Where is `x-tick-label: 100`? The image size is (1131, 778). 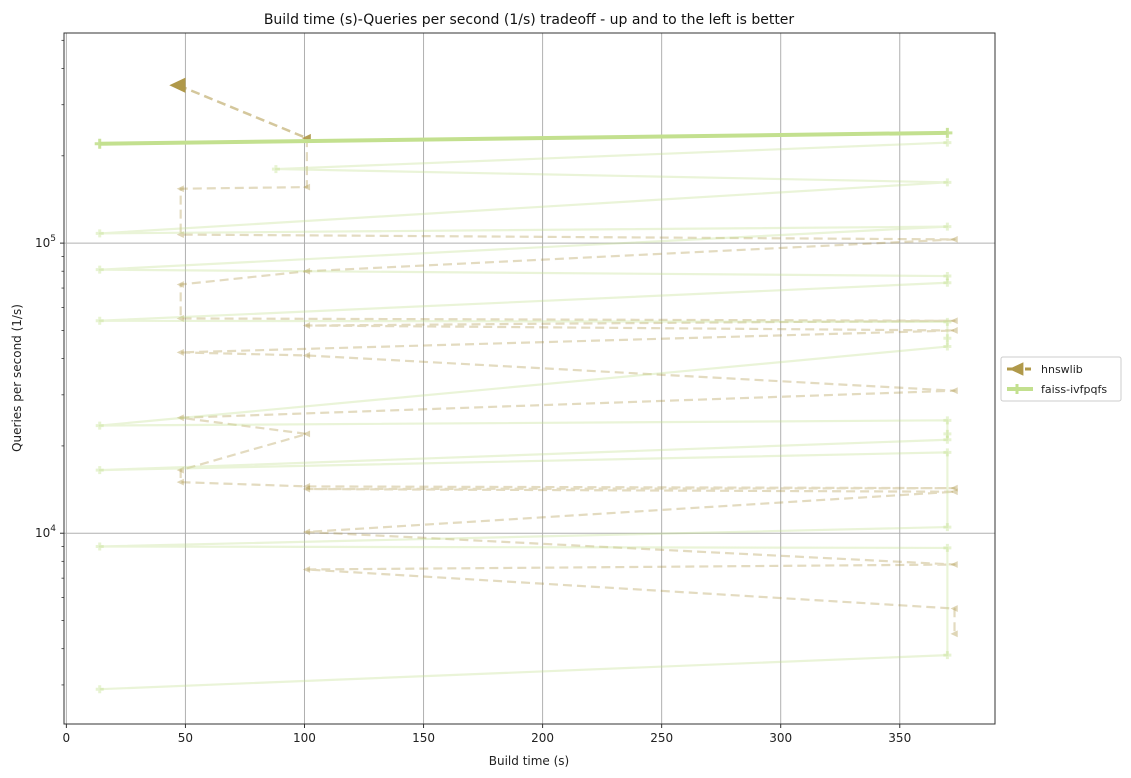
x-tick-label: 100 is located at coordinates (304, 738).